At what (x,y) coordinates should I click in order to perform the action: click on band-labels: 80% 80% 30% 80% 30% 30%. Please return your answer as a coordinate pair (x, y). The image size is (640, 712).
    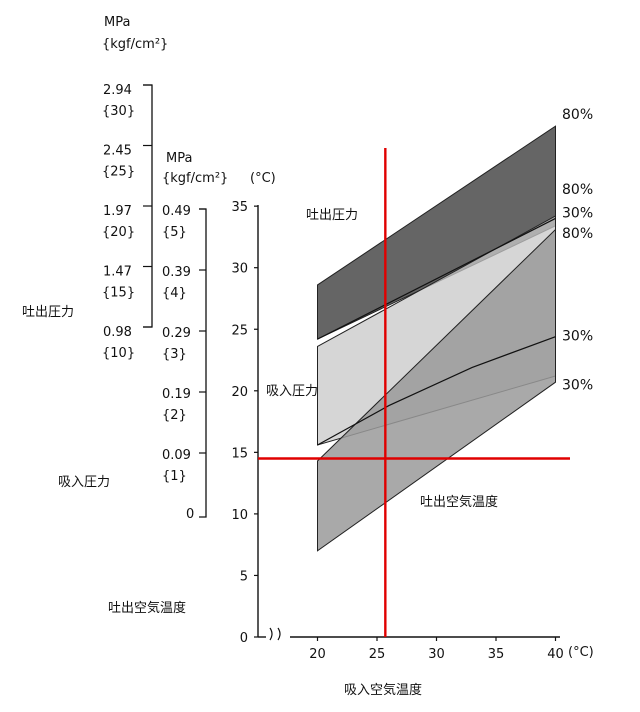
    Looking at the image, I should click on (577, 250).